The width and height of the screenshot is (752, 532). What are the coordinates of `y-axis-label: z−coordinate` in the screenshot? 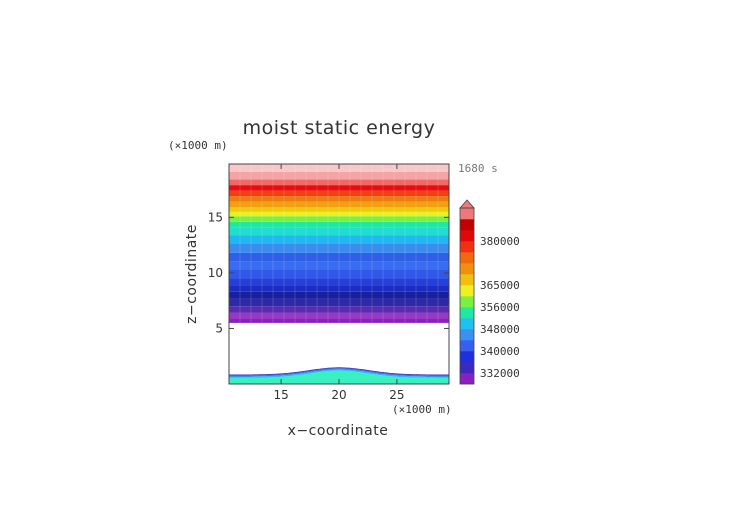 It's located at (192, 274).